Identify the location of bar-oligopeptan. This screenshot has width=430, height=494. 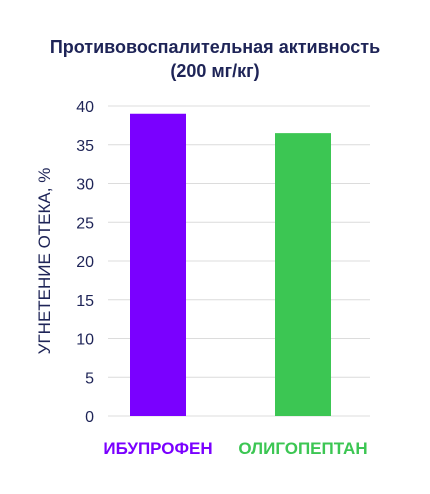
(303, 274).